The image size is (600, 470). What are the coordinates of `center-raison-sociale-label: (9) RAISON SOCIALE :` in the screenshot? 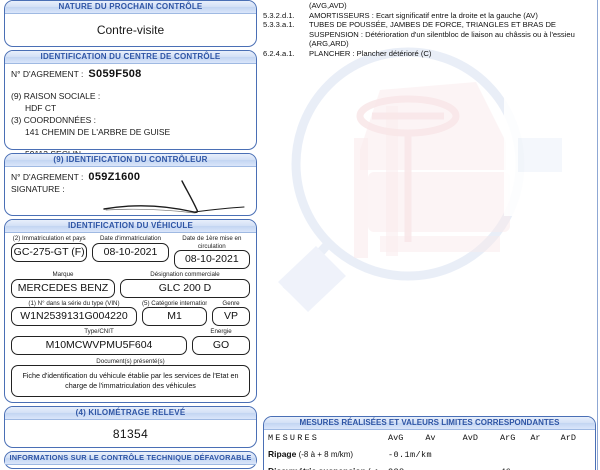 It's located at (56, 96).